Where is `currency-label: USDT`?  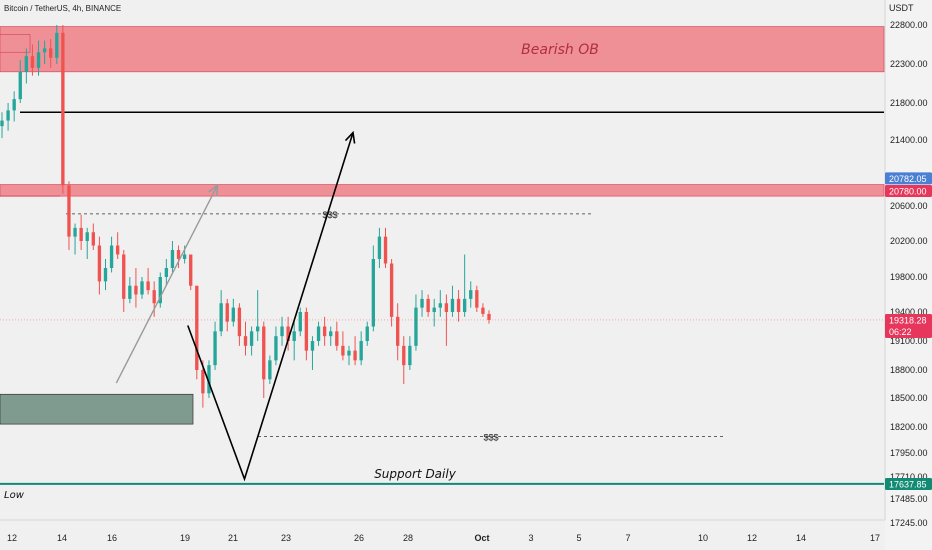
currency-label: USDT is located at coordinates (901, 8).